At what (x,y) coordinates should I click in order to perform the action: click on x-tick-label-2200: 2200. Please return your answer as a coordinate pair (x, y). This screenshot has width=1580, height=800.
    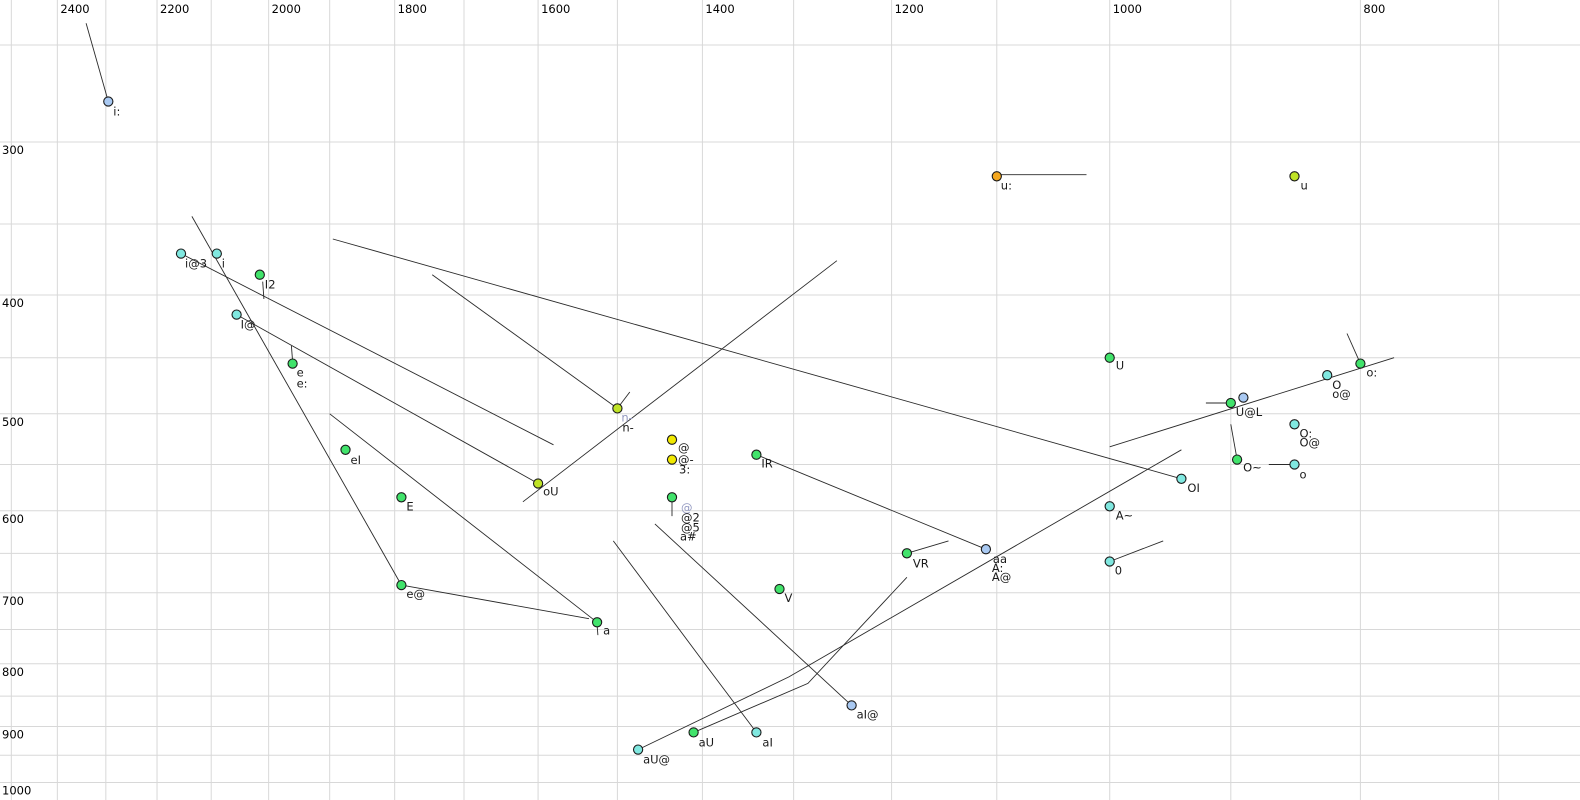
    Looking at the image, I should click on (174, 9).